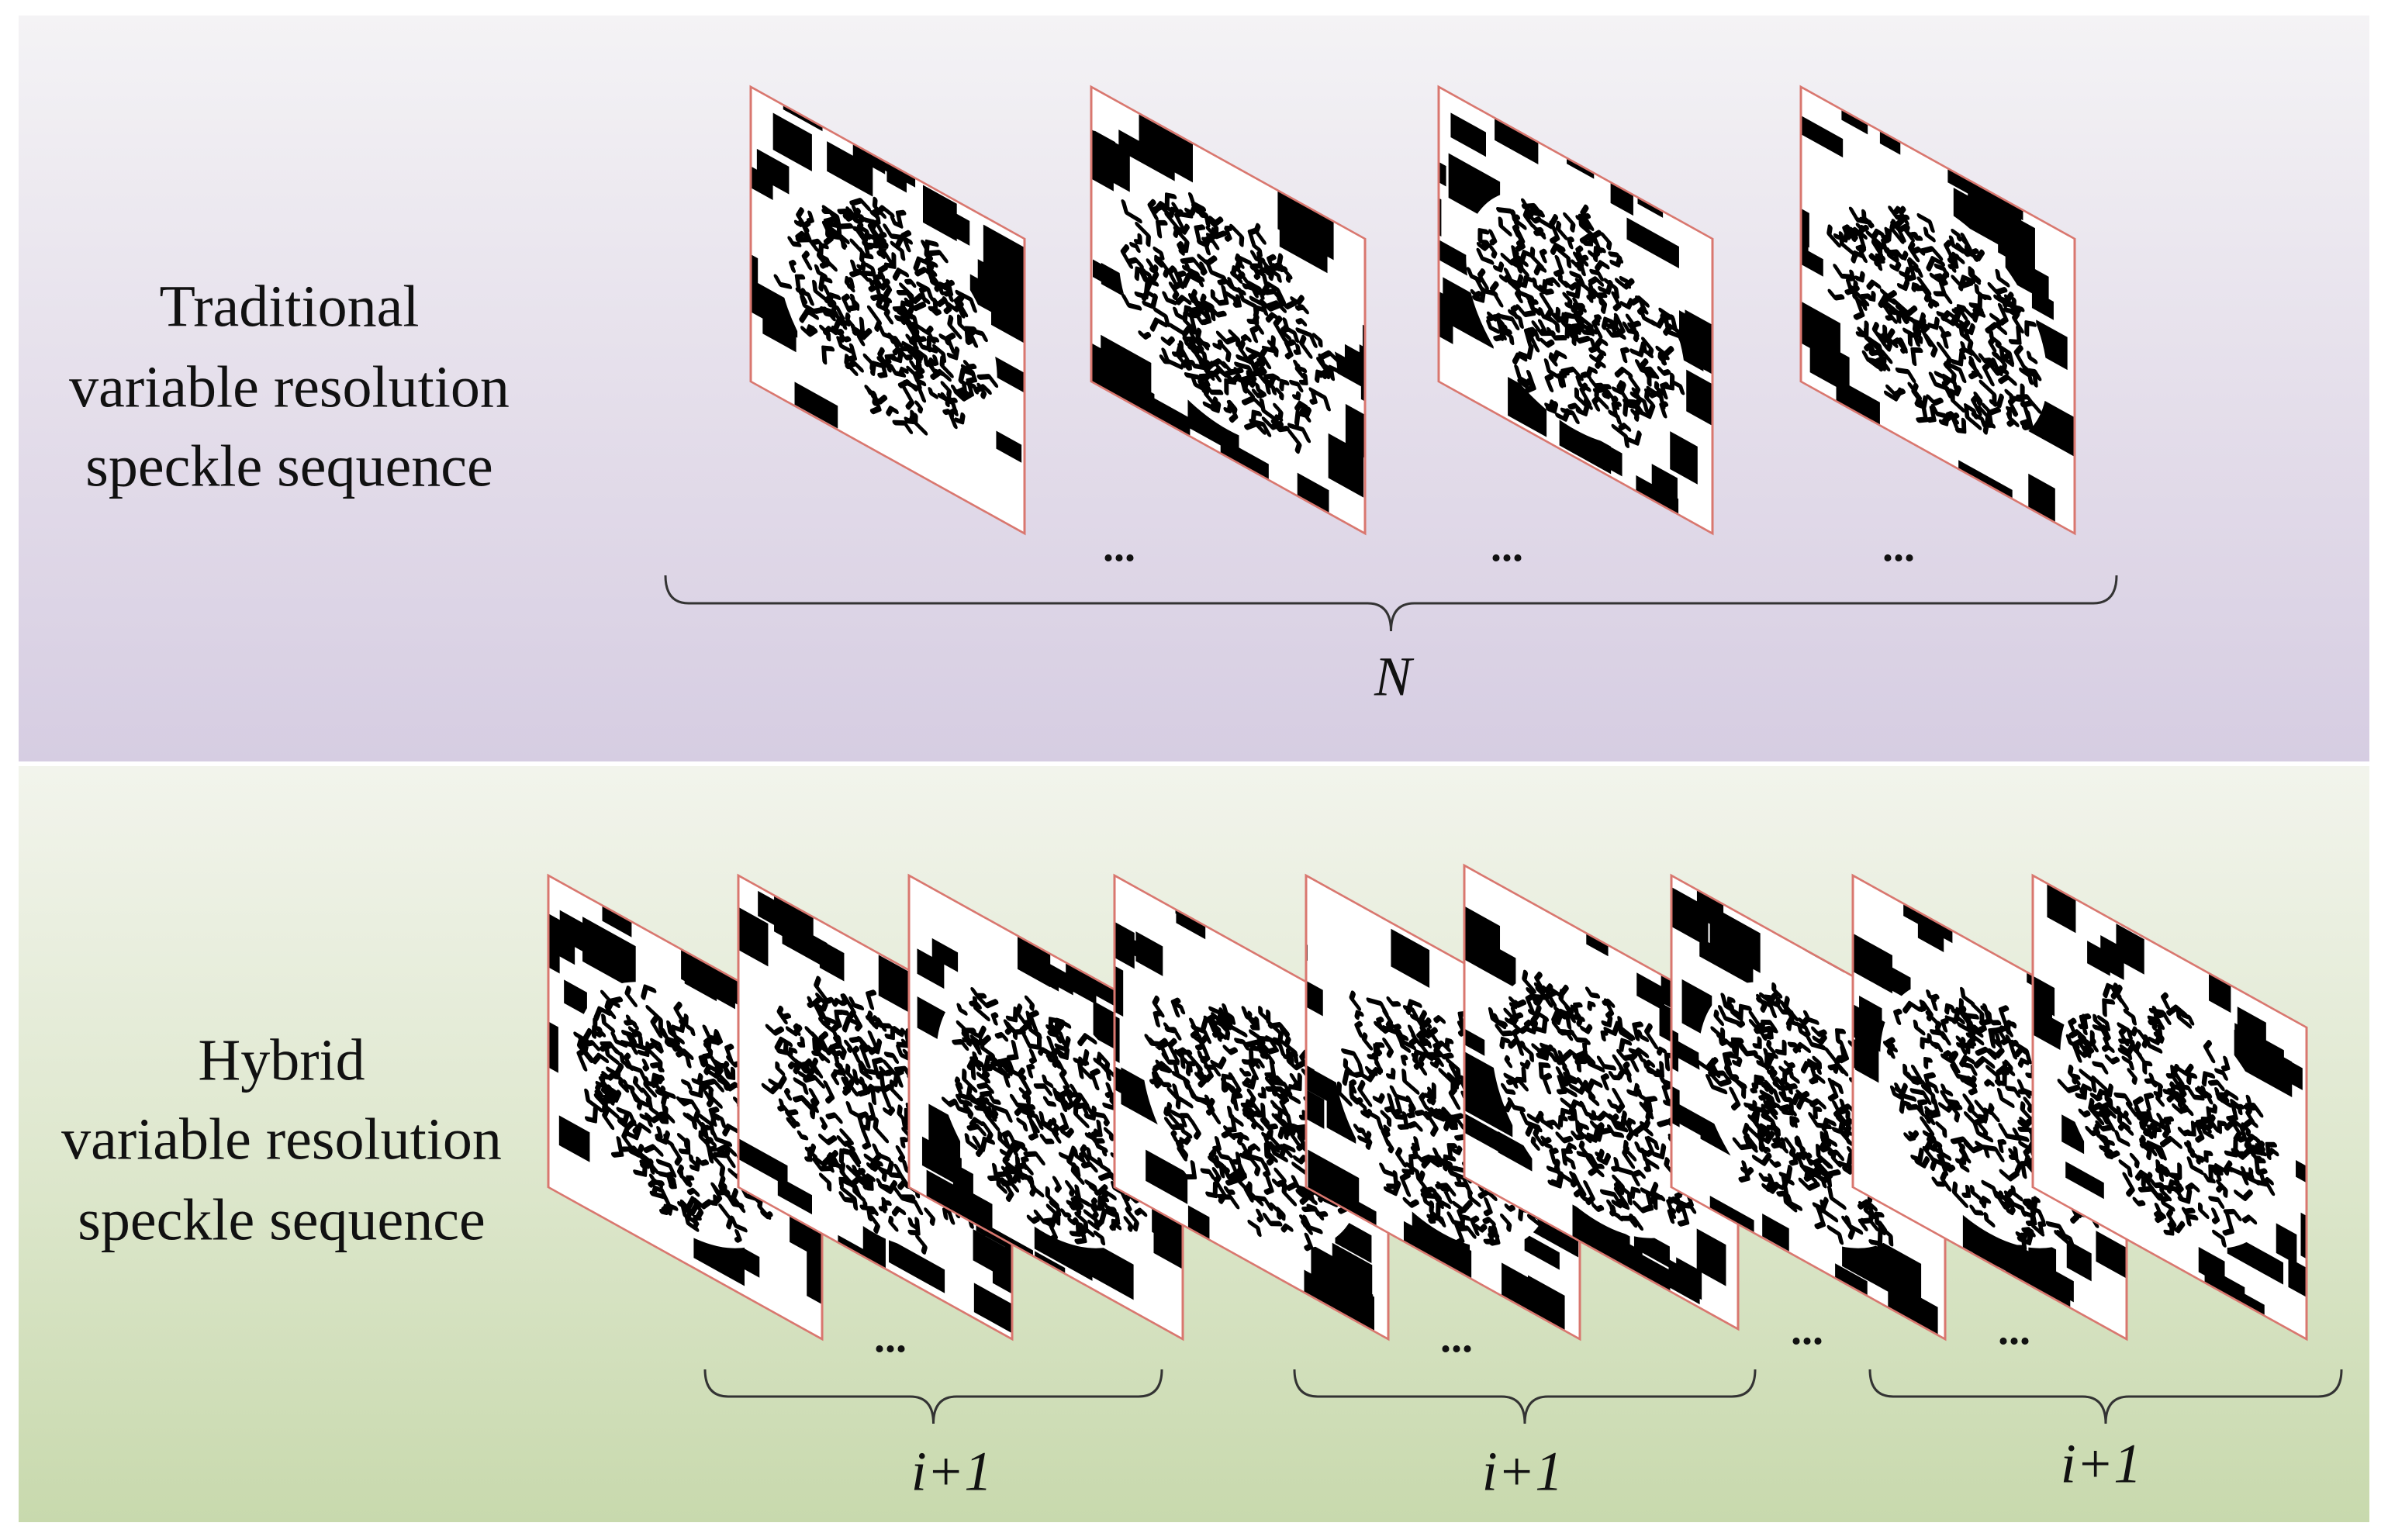  I want to click on panel-label: Traditional, so click(290, 306).